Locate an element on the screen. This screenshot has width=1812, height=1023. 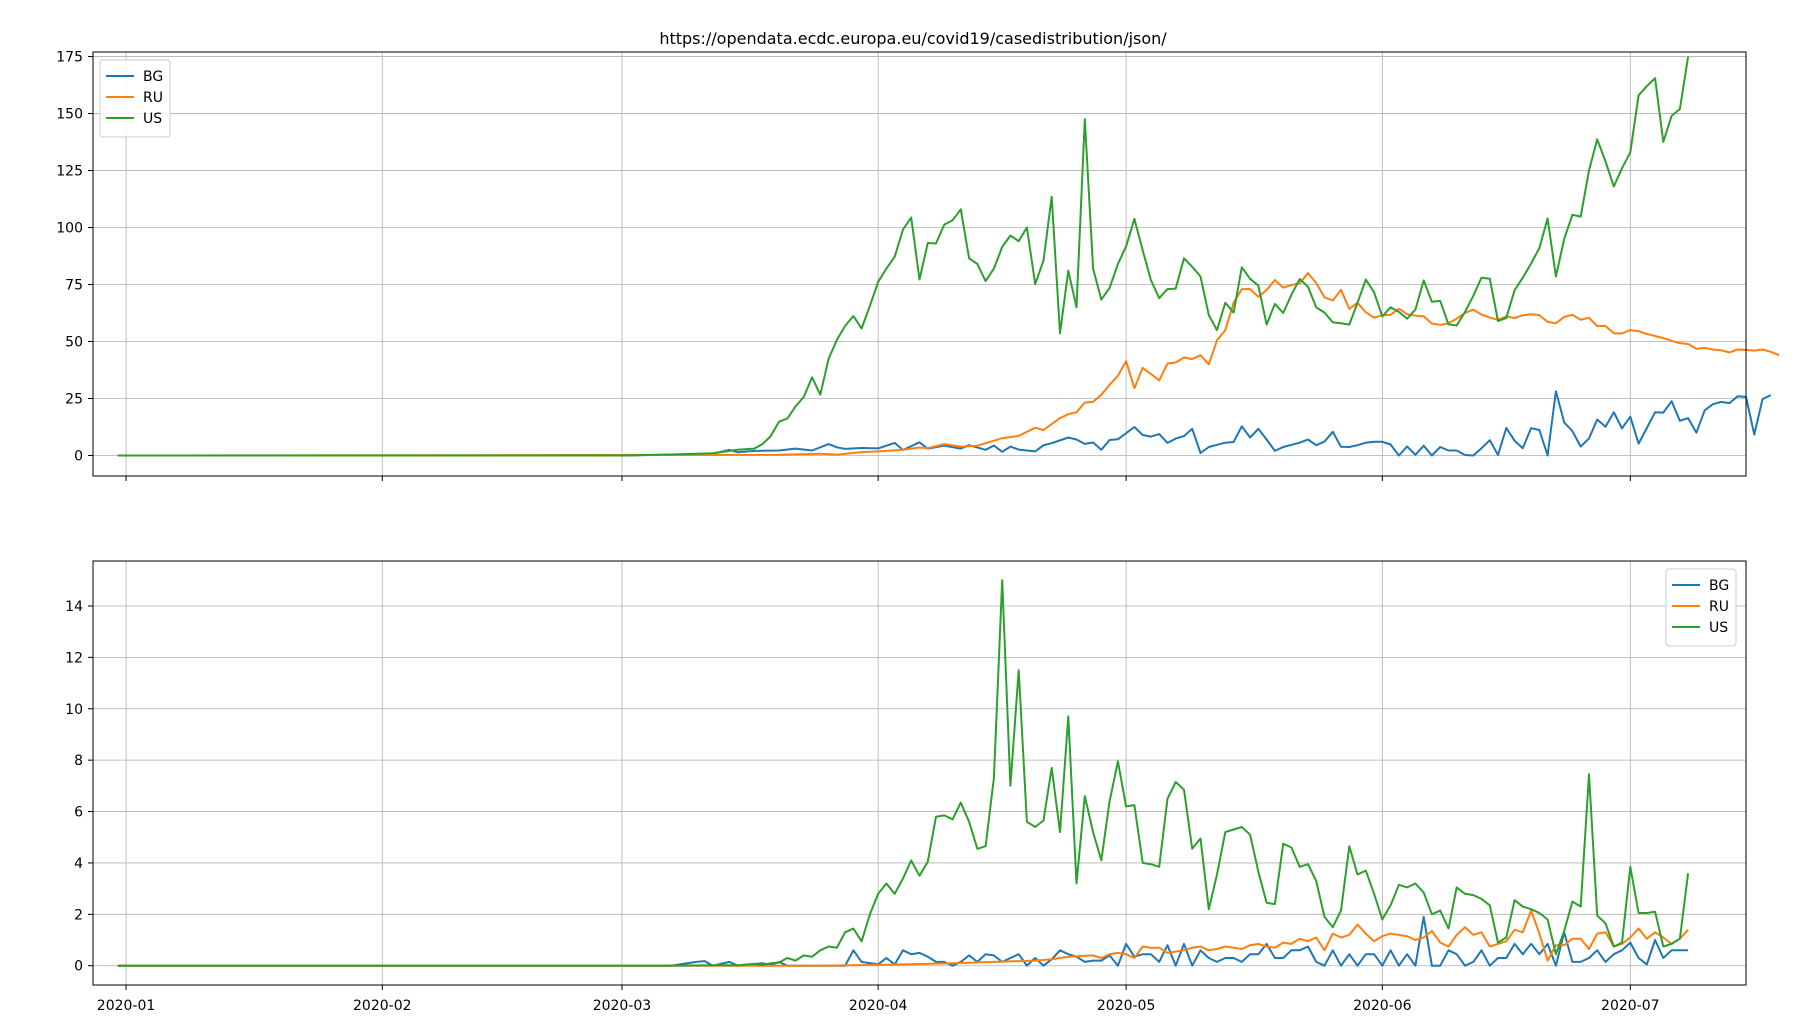
y-tick-label: 8 is located at coordinates (78, 761).